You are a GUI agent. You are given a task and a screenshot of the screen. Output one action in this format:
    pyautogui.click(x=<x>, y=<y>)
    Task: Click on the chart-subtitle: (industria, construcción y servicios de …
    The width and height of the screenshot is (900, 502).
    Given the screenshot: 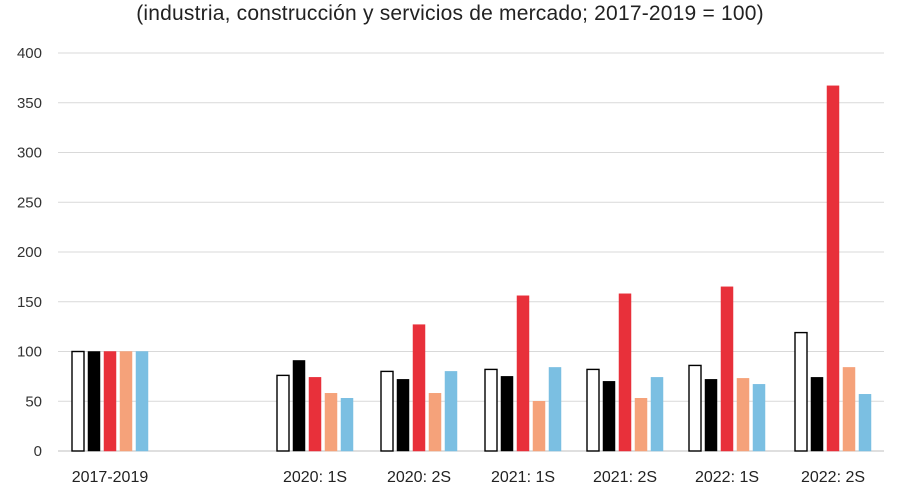 What is the action you would take?
    pyautogui.click(x=450, y=13)
    